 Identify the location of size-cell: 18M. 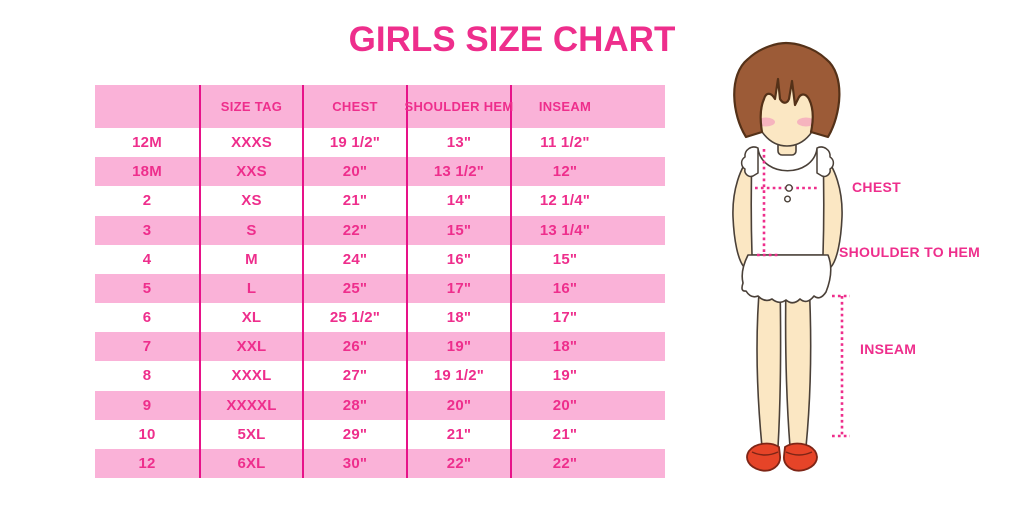
(148, 172).